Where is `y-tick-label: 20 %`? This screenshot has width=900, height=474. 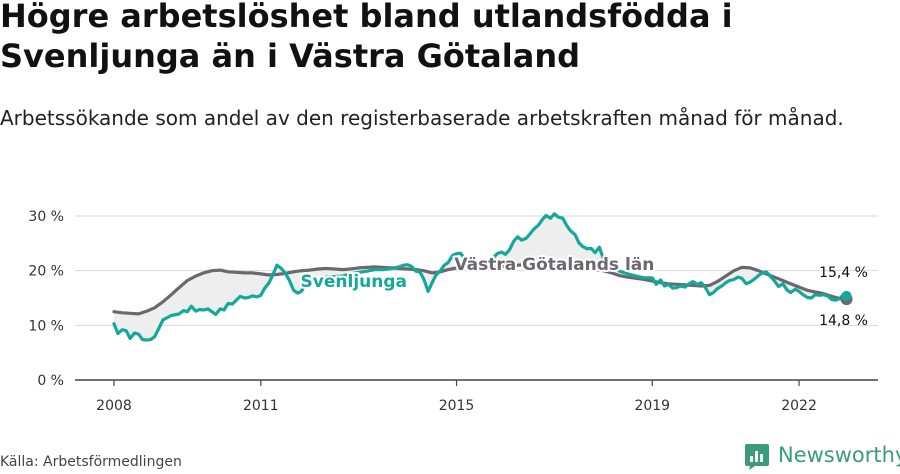
y-tick-label: 20 % is located at coordinates (46, 272).